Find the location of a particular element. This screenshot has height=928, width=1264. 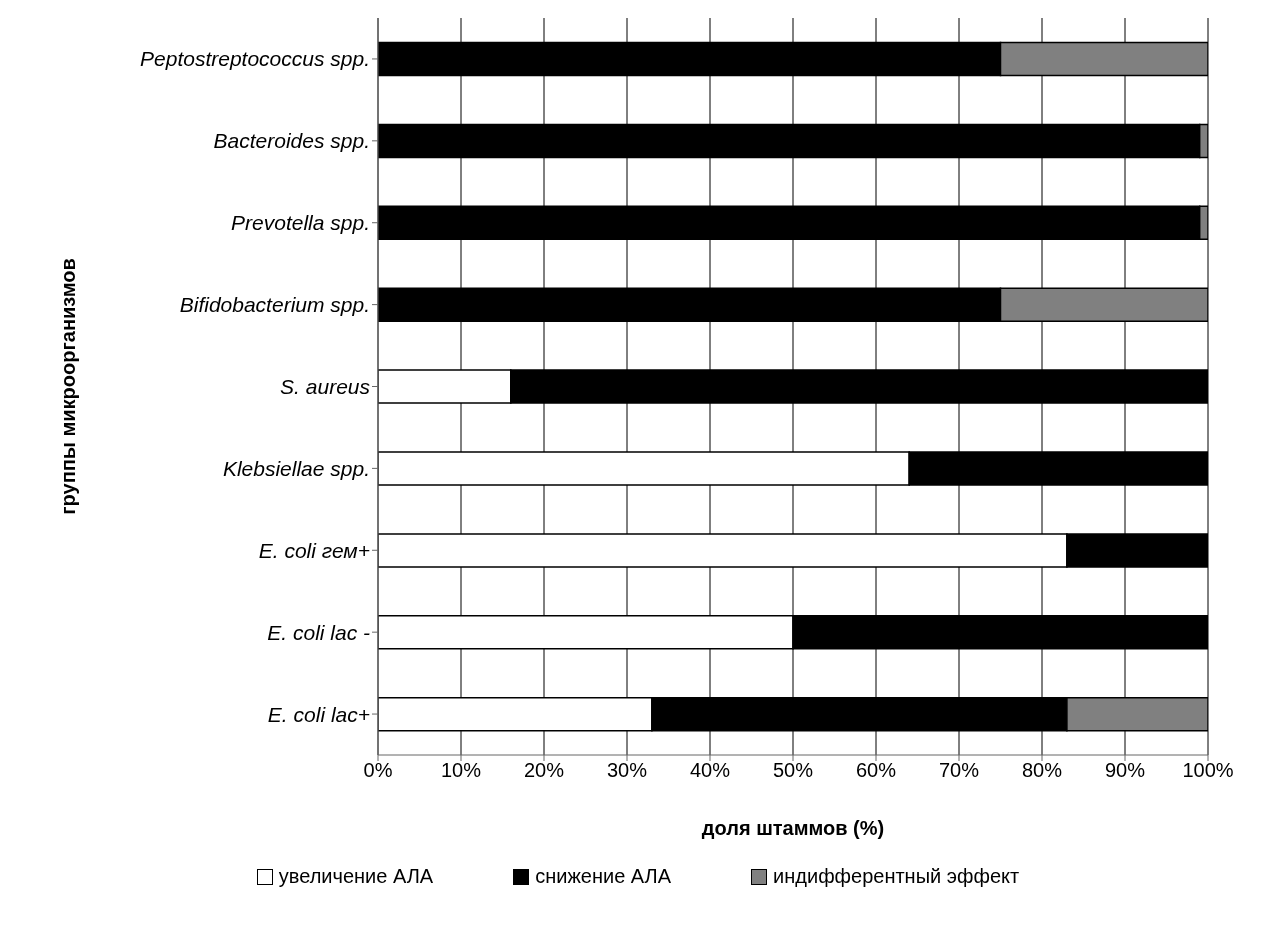

x-tick-label: 70% is located at coordinates (959, 770).